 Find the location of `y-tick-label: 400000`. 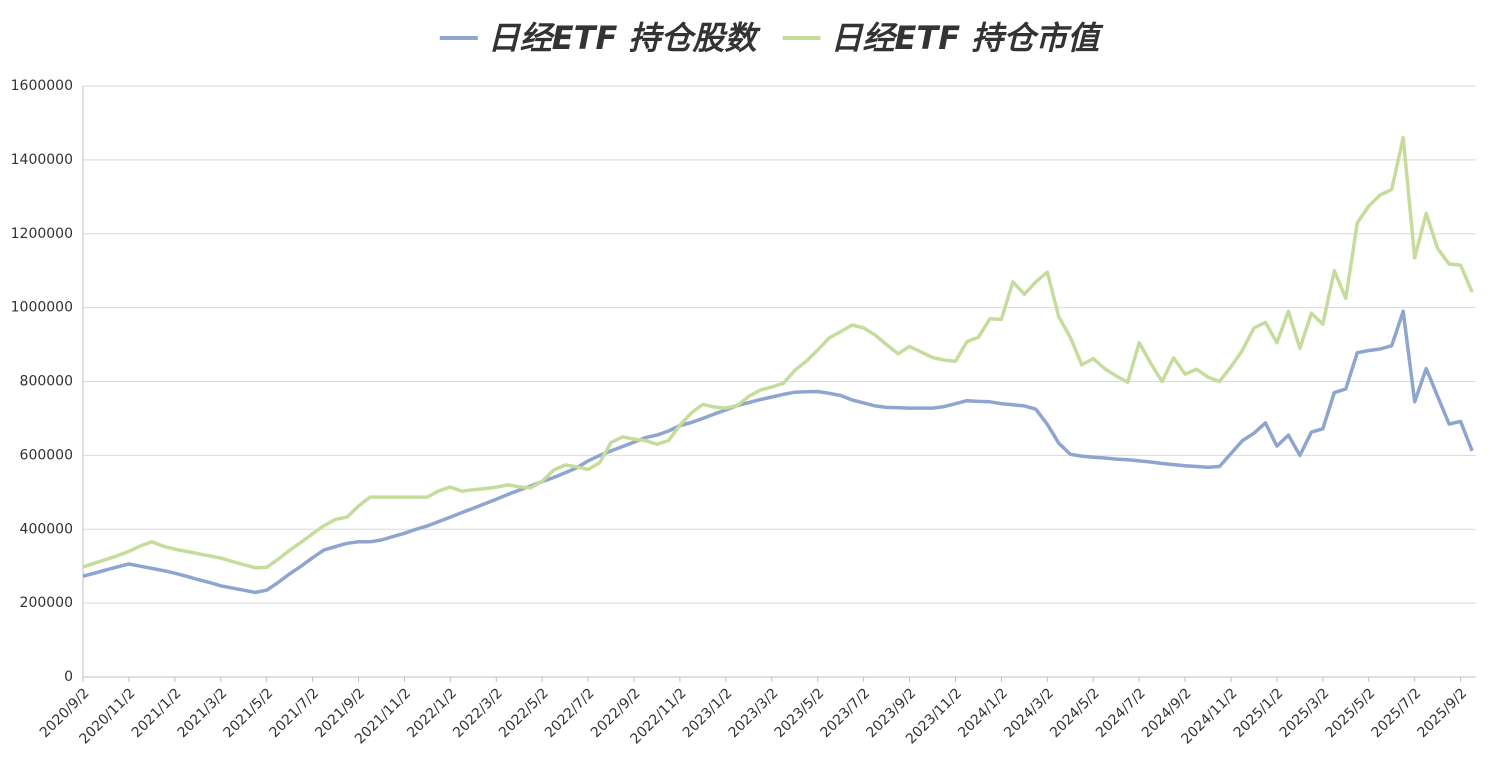

y-tick-label: 400000 is located at coordinates (46, 529).